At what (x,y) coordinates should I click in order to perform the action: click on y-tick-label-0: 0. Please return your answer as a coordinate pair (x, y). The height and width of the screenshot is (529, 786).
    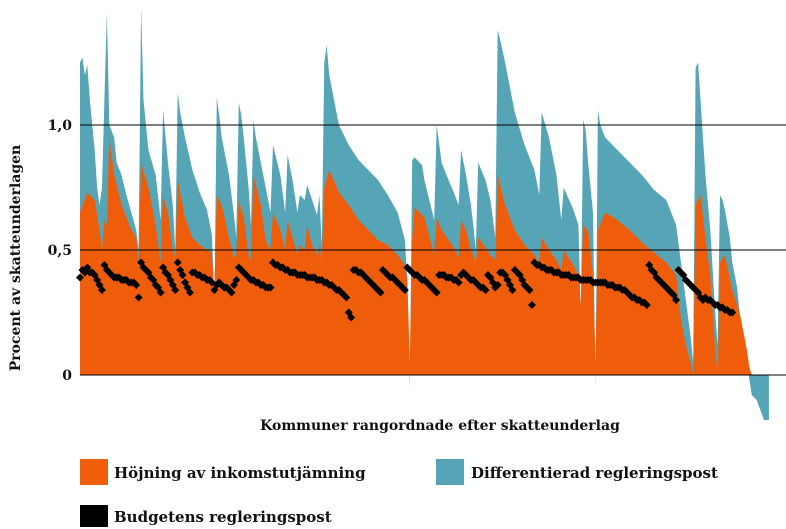
    Looking at the image, I should click on (67, 376).